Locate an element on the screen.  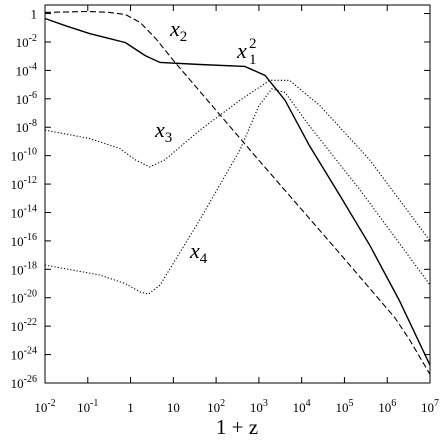
tick-exponent: -1 is located at coordinates (94, 403).